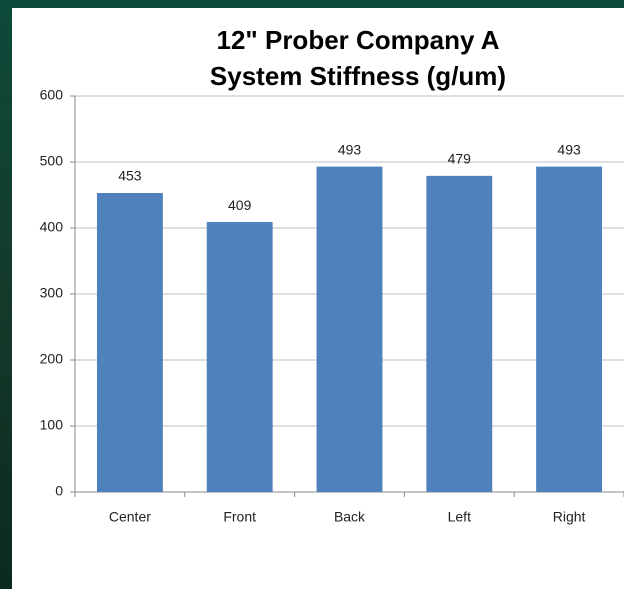  Describe the element at coordinates (52, 161) in the screenshot. I see `y-tick-label: 500` at that location.